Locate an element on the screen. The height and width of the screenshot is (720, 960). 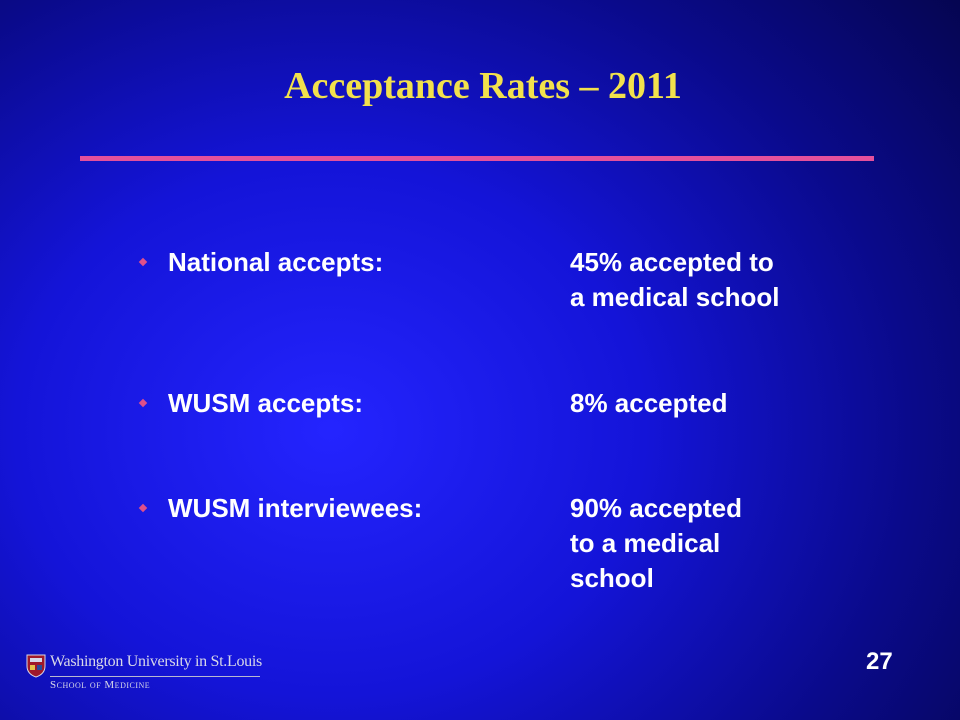
institution-name: Washington University in St.Louis is located at coordinates (156, 661).